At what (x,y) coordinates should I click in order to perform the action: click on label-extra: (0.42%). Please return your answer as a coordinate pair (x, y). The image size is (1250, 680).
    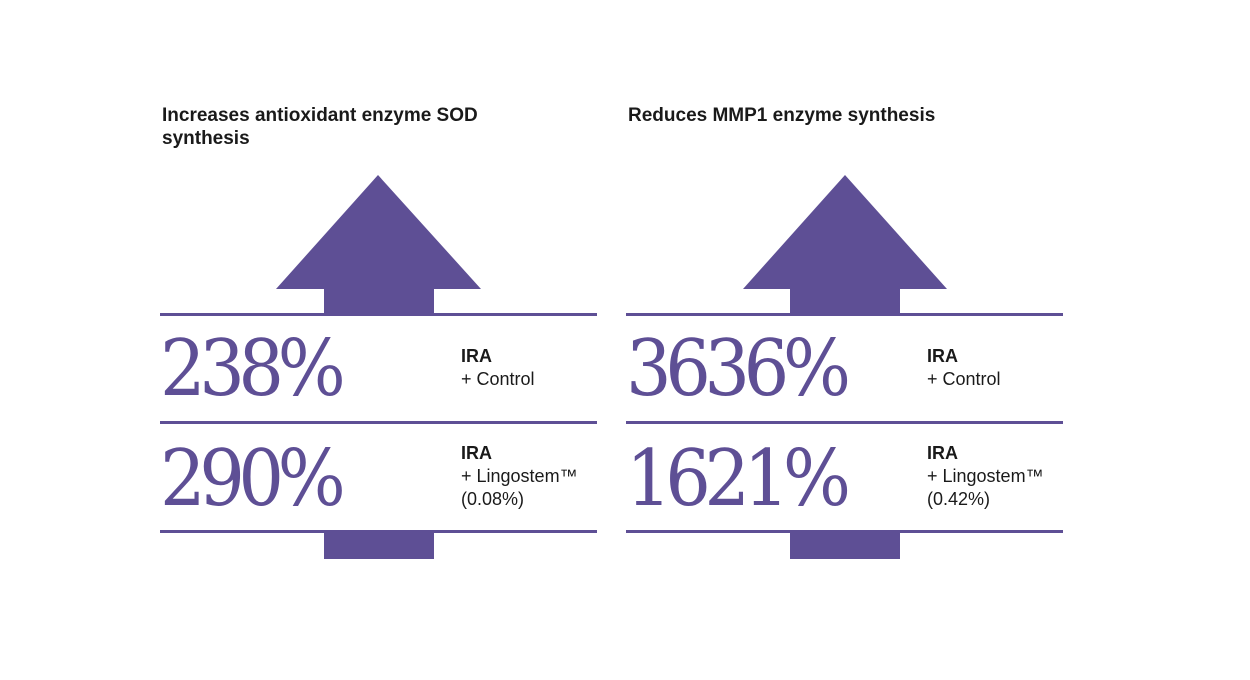
    Looking at the image, I should click on (959, 499).